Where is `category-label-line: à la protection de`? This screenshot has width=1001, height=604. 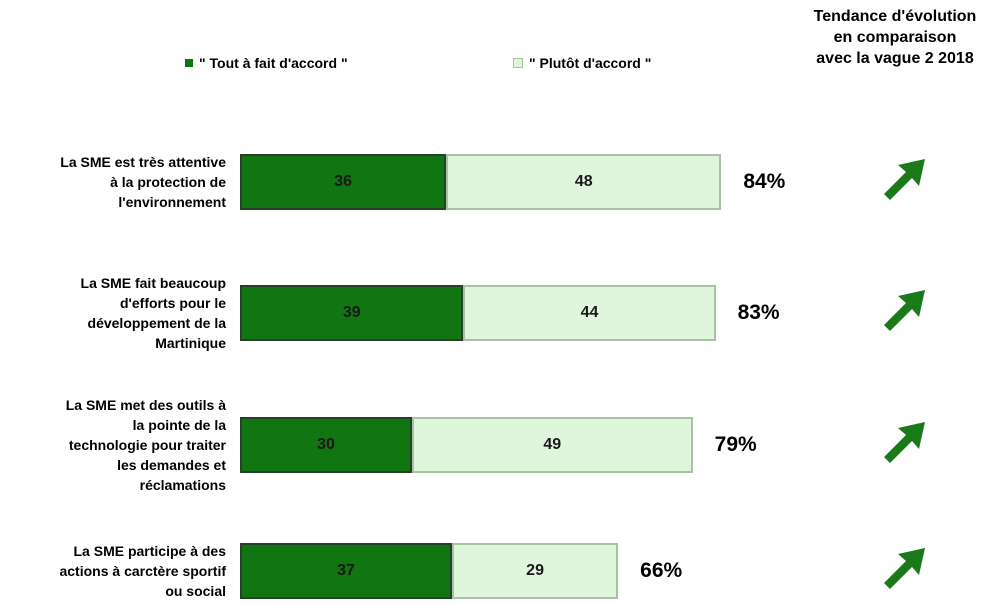 category-label-line: à la protection de is located at coordinates (168, 182).